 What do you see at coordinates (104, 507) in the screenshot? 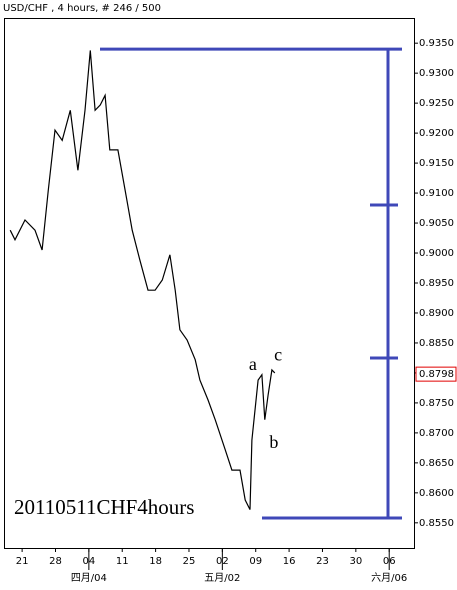
I see `watermark: 20110511CHF4hours` at bounding box center [104, 507].